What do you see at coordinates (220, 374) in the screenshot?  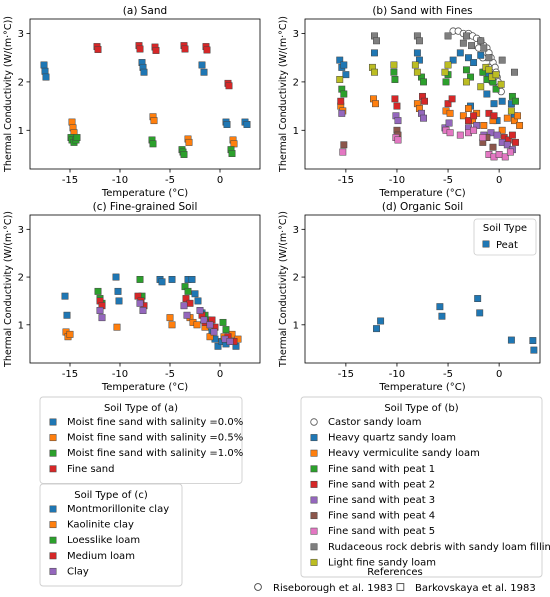 I see `x-tick-label: 0` at bounding box center [220, 374].